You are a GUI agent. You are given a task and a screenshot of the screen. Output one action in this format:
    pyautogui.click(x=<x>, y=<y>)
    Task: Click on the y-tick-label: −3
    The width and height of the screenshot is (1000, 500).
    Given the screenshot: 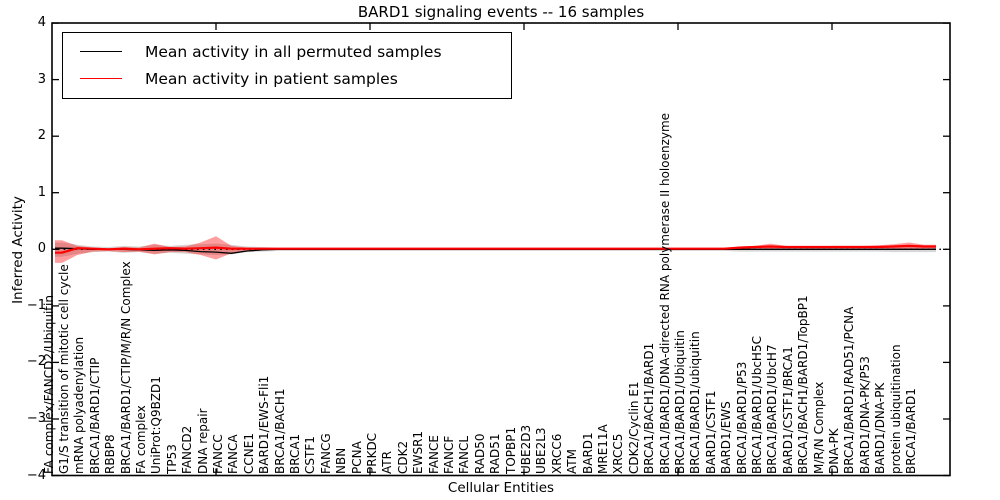 What is the action you would take?
    pyautogui.click(x=36, y=418)
    